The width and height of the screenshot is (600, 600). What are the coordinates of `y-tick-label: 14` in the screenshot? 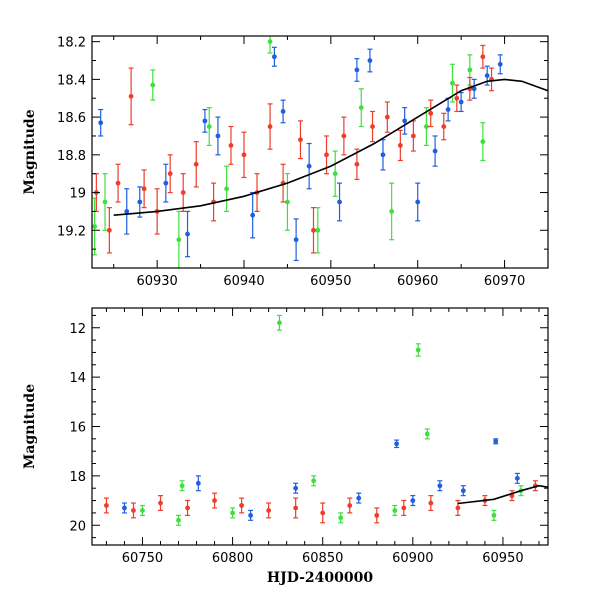 It's located at (77, 378).